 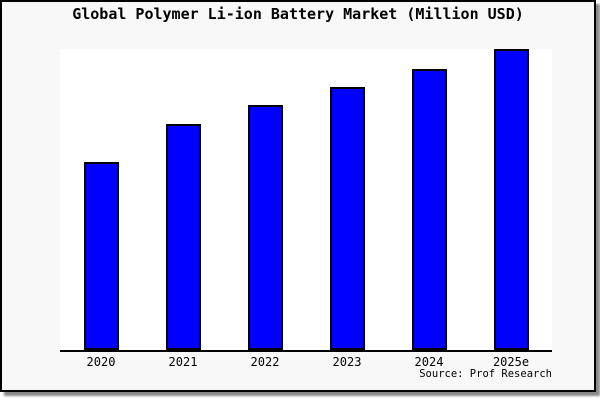 What do you see at coordinates (511, 362) in the screenshot?
I see `x-tick-label-2025e: 2025e` at bounding box center [511, 362].